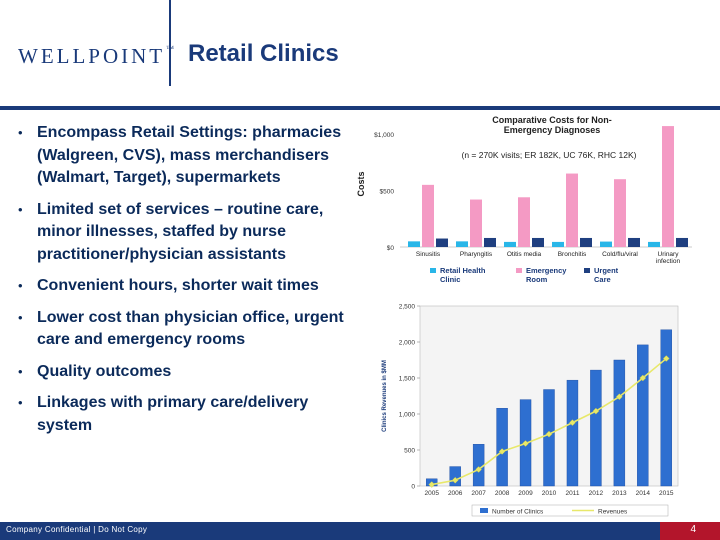 The width and height of the screenshot is (720, 540). Describe the element at coordinates (669, 254) in the screenshot. I see `x-tick-label: Urinary` at that location.